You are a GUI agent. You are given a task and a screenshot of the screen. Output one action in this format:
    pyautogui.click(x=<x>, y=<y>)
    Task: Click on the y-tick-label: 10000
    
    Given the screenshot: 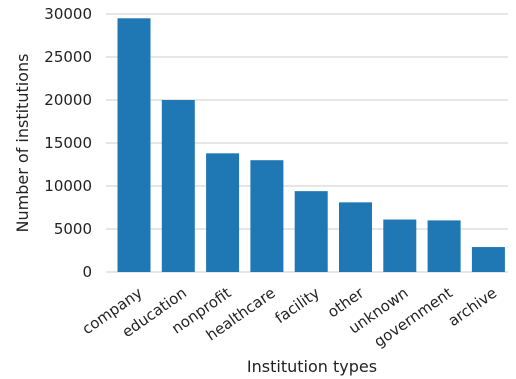 What is the action you would take?
    pyautogui.click(x=68, y=186)
    